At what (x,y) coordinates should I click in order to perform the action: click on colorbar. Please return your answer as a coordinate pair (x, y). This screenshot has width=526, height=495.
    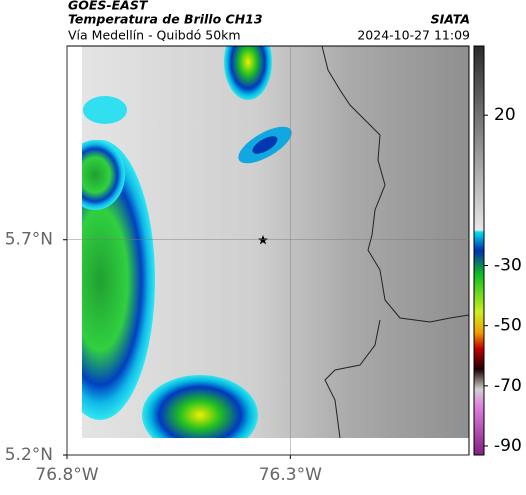
    Looking at the image, I should click on (479, 250).